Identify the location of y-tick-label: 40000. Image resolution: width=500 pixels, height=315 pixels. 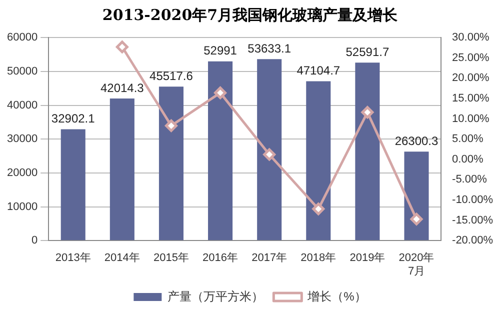
(22, 105).